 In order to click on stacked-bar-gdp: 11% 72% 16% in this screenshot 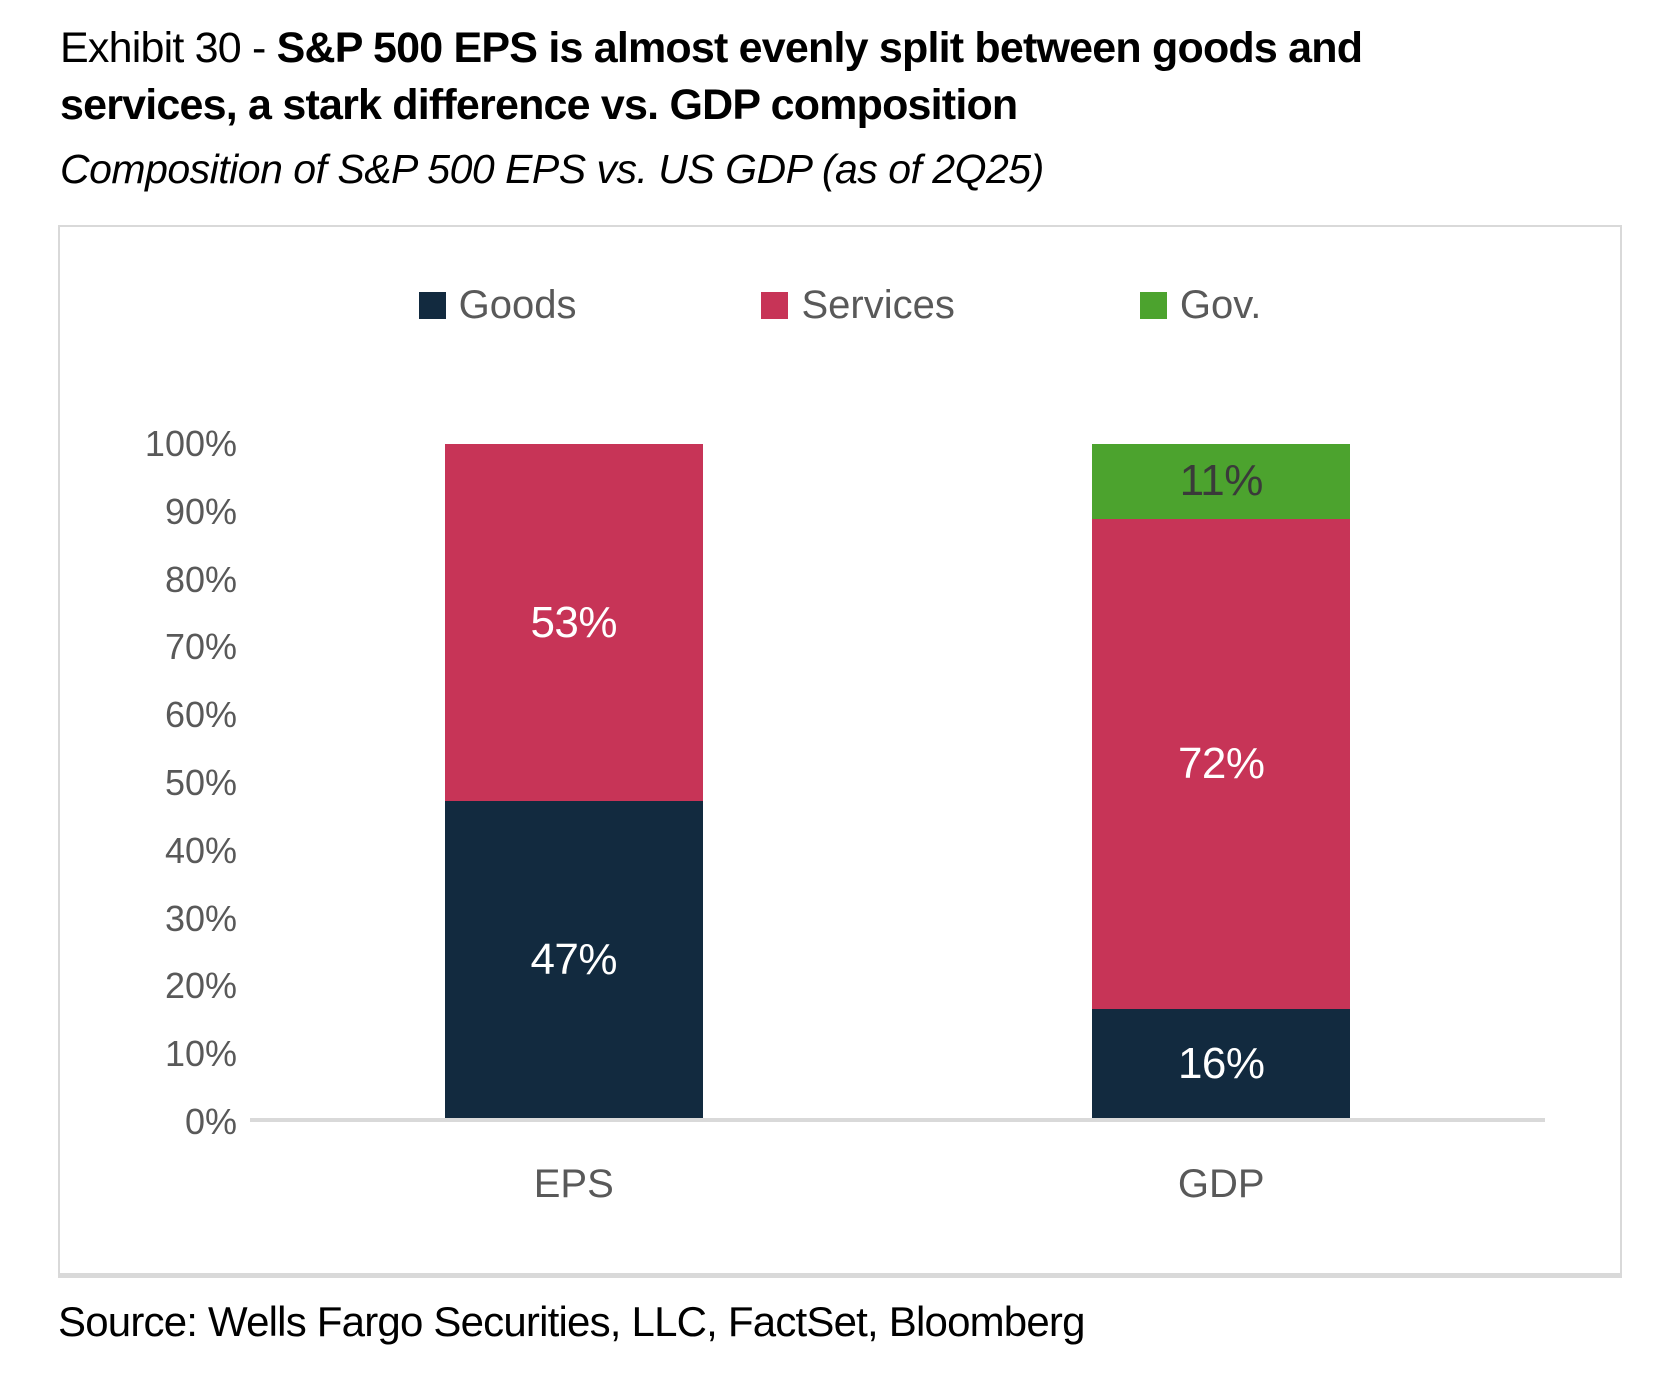, I will do `click(1221, 781)`.